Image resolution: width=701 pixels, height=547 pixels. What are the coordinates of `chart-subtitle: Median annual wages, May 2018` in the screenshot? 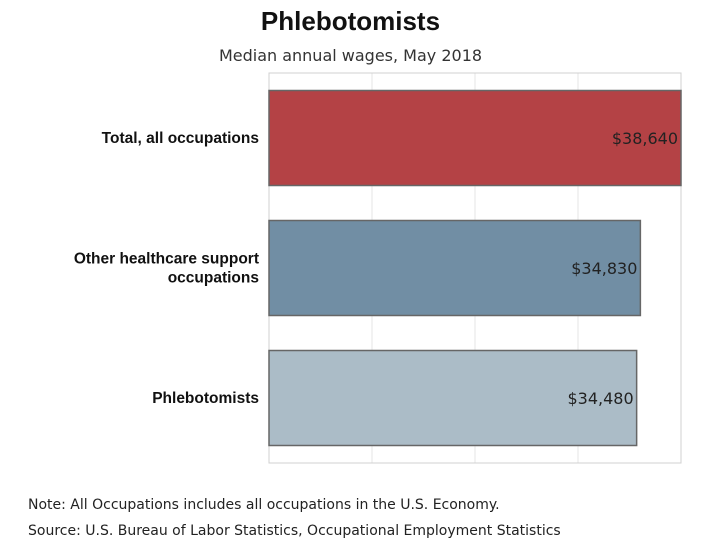 It's located at (350, 55).